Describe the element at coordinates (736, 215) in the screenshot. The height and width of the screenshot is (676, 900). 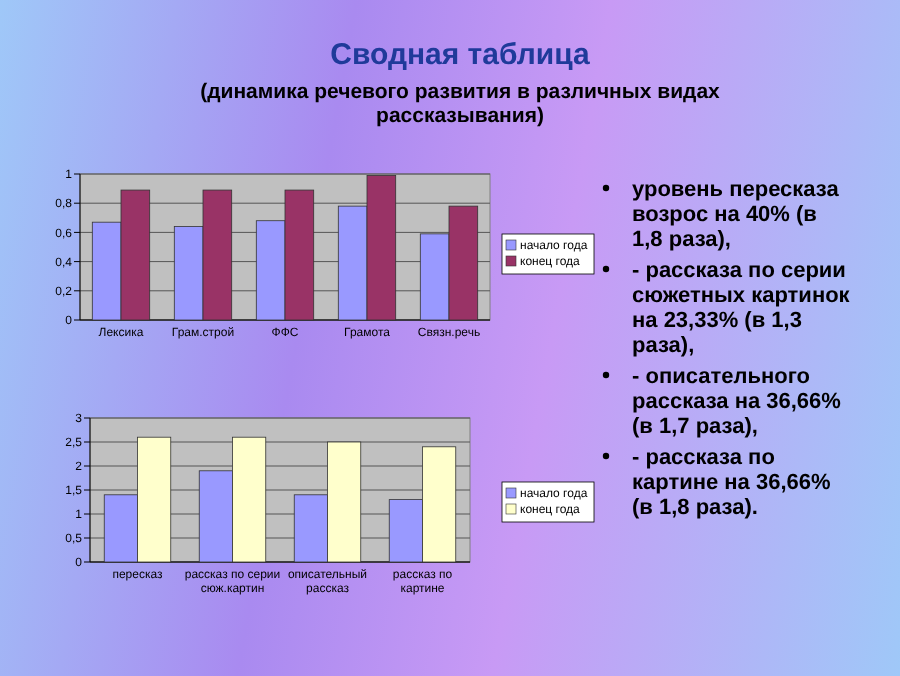
I see `text: уровень пересказа возрос на 40% (в 1,8 раза),` at that location.